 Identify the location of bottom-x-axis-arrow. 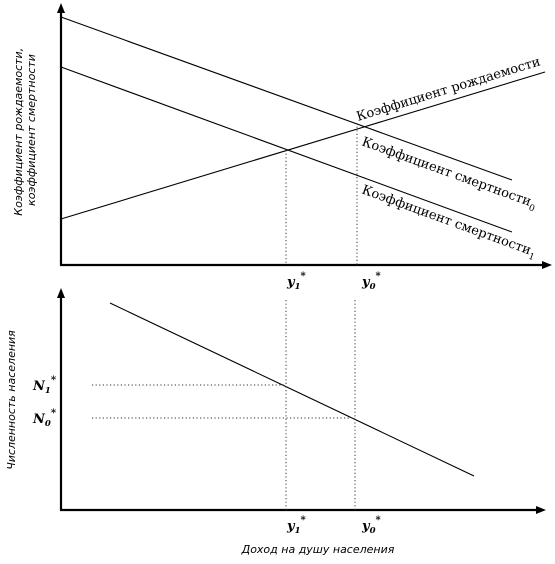
(541, 510).